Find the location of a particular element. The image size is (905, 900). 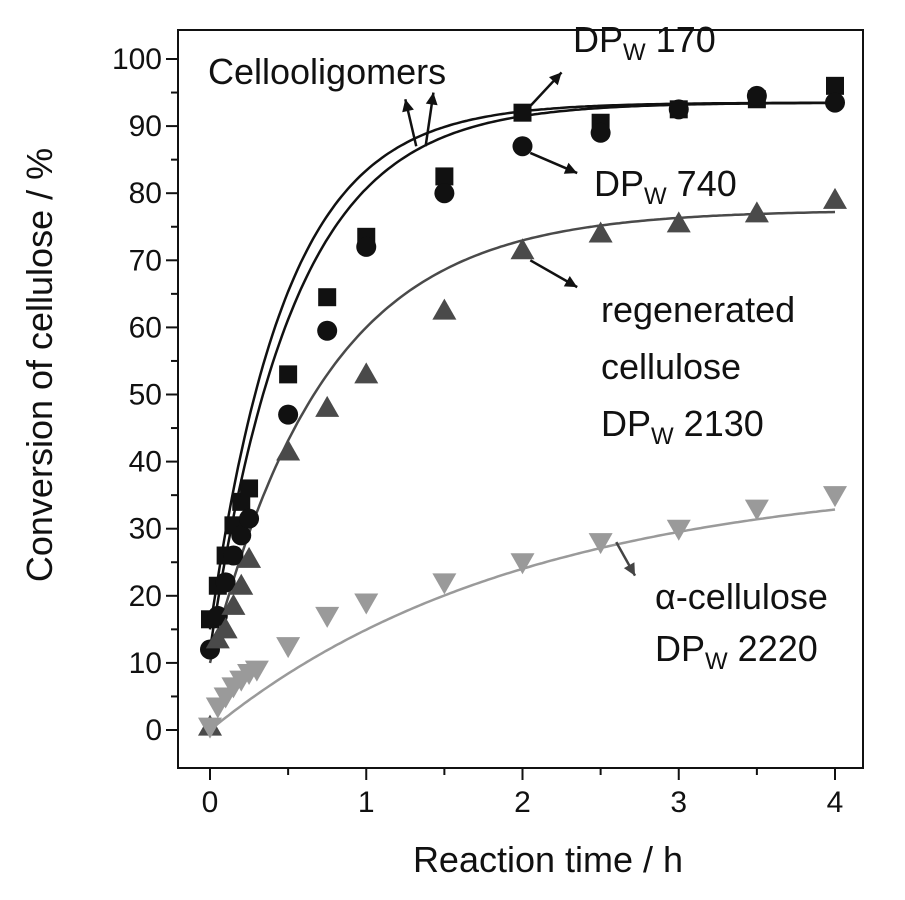

y-tick-label: 80 is located at coordinates (145, 193).